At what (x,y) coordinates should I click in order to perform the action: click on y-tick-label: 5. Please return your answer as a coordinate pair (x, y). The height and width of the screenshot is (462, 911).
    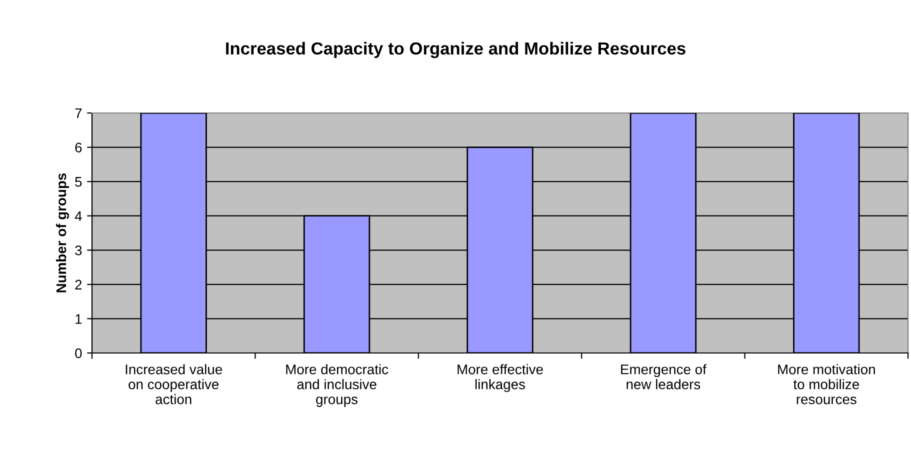
    Looking at the image, I should click on (78, 182).